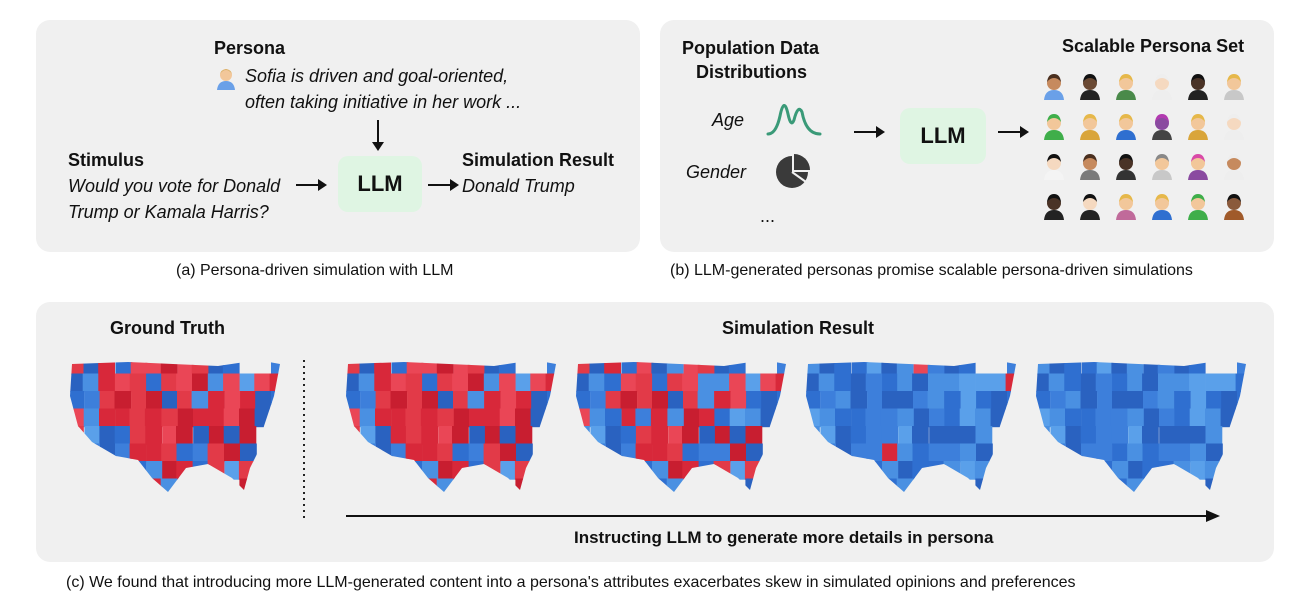 This screenshot has width=1302, height=608. What do you see at coordinates (751, 48) in the screenshot?
I see `population-data-label-line1: Population Data` at bounding box center [751, 48].